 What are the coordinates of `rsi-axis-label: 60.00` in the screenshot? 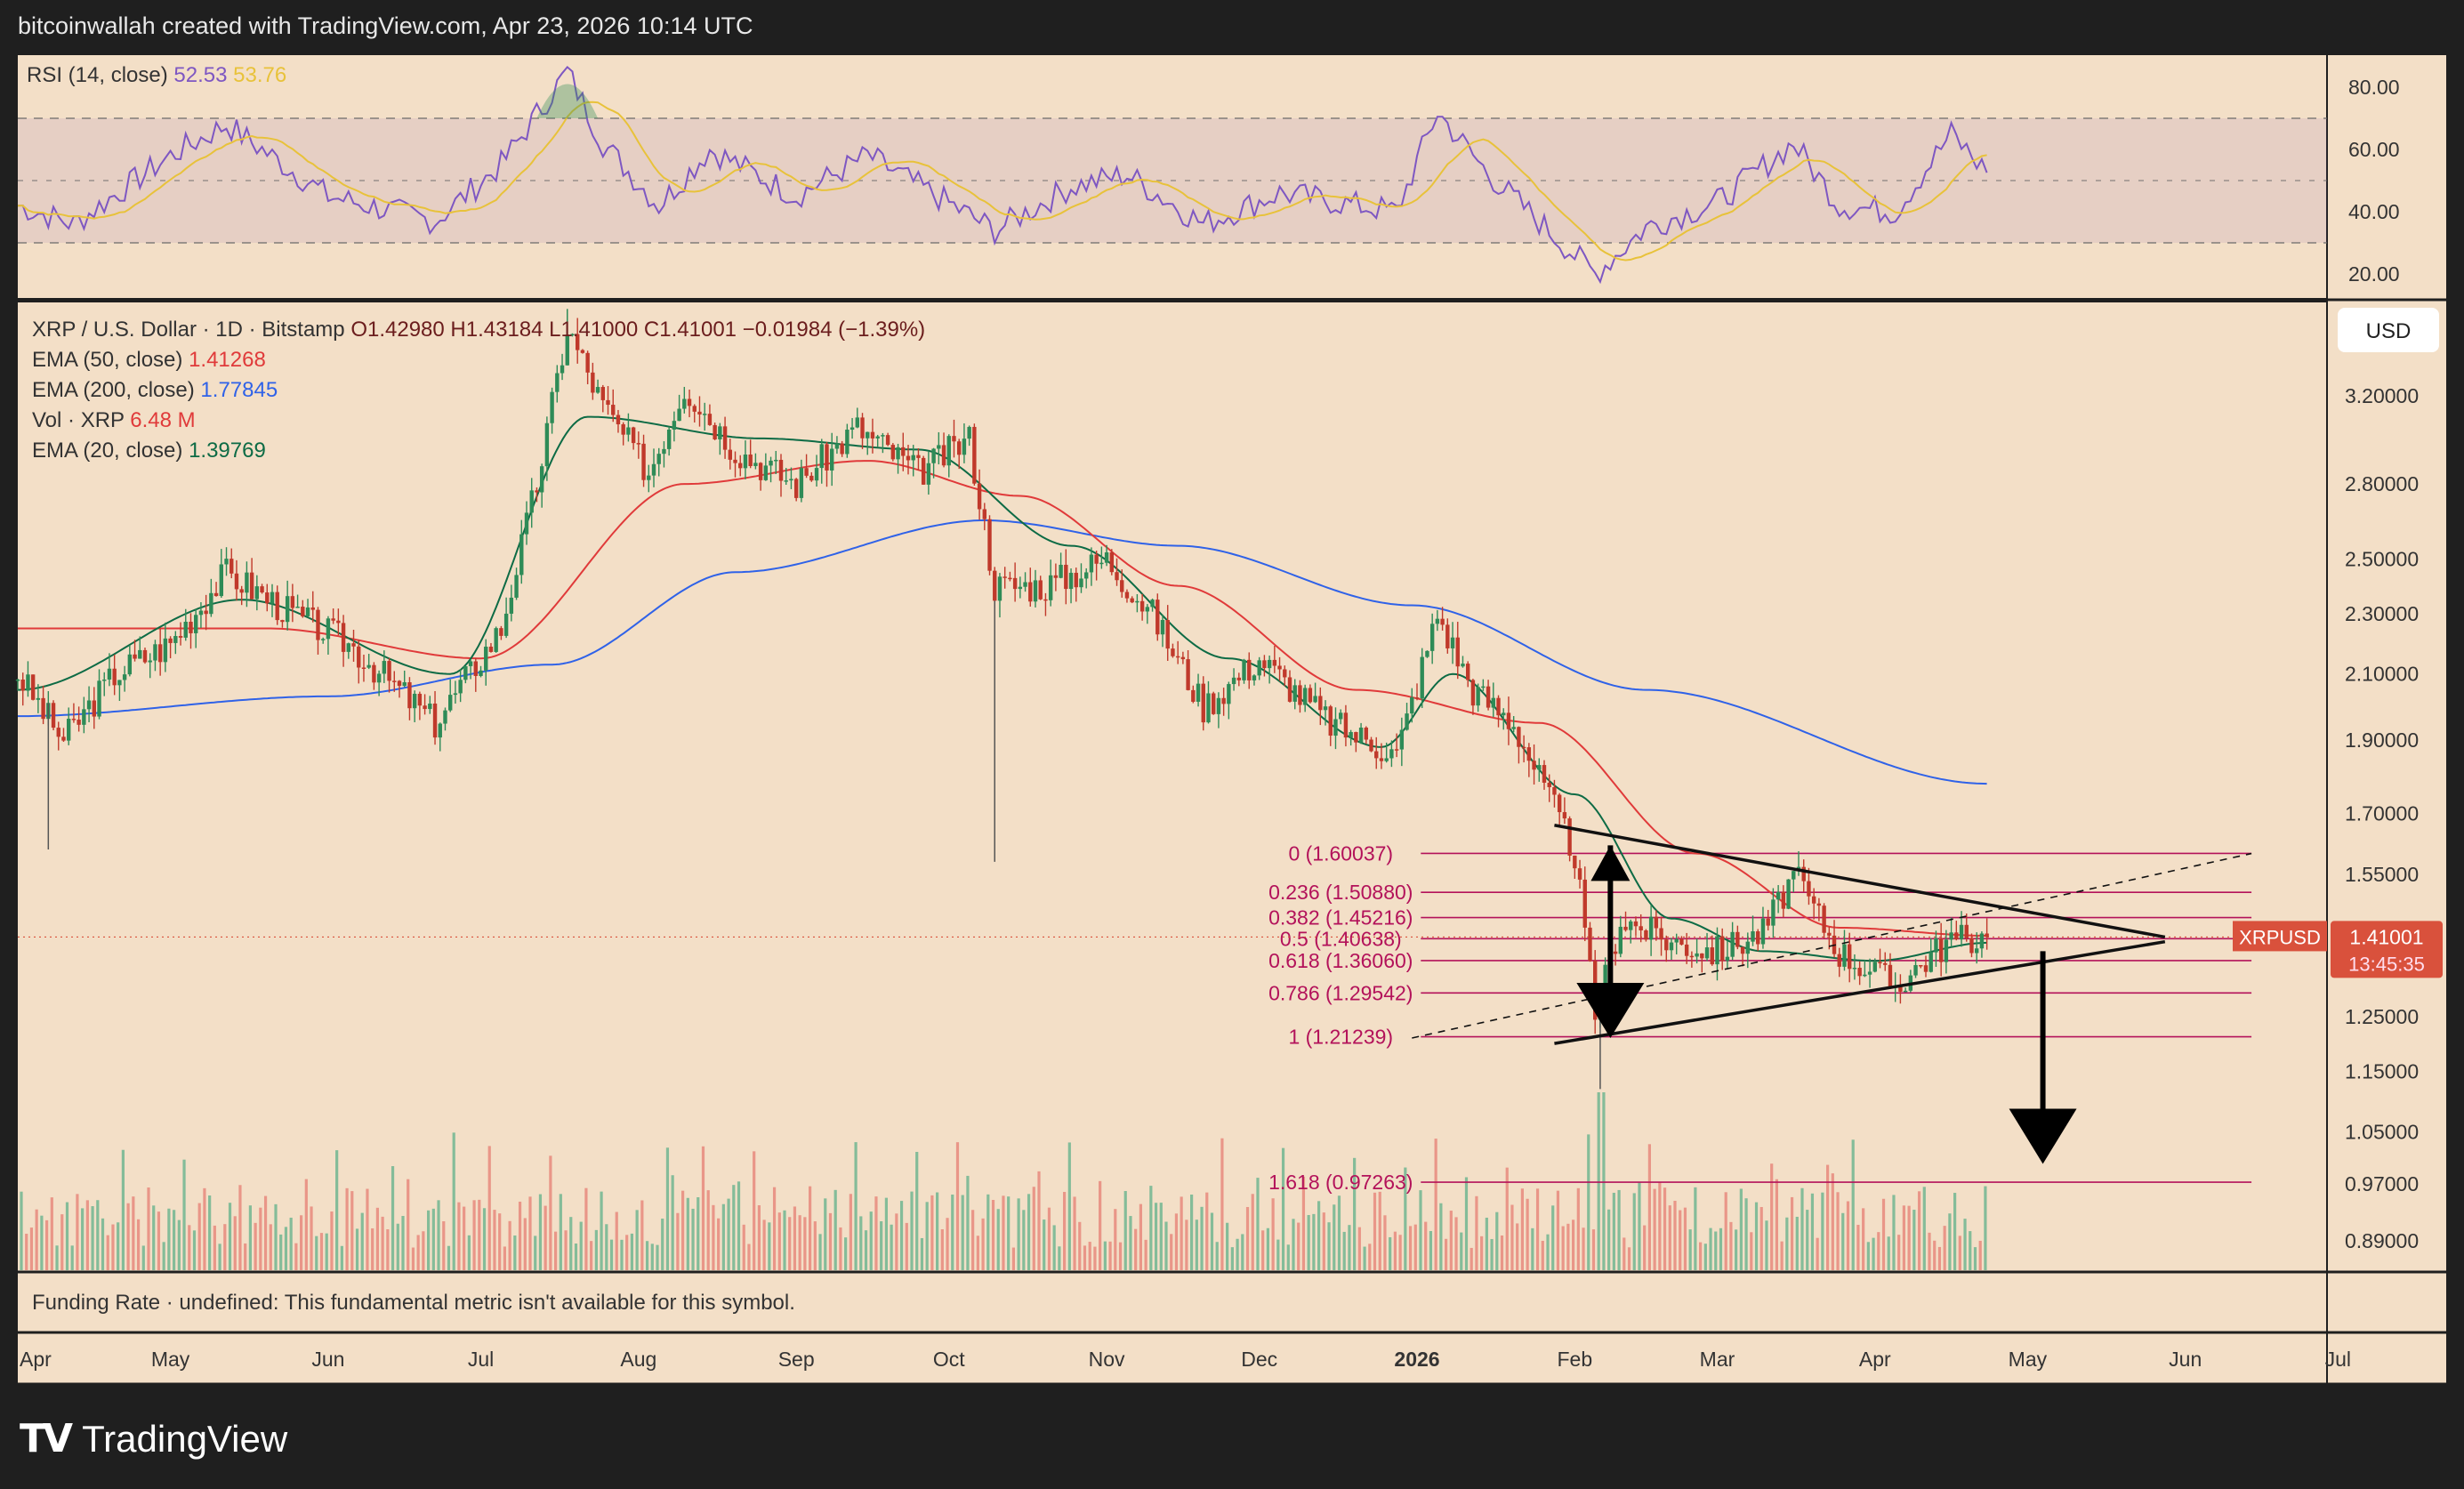 It's located at (2374, 149).